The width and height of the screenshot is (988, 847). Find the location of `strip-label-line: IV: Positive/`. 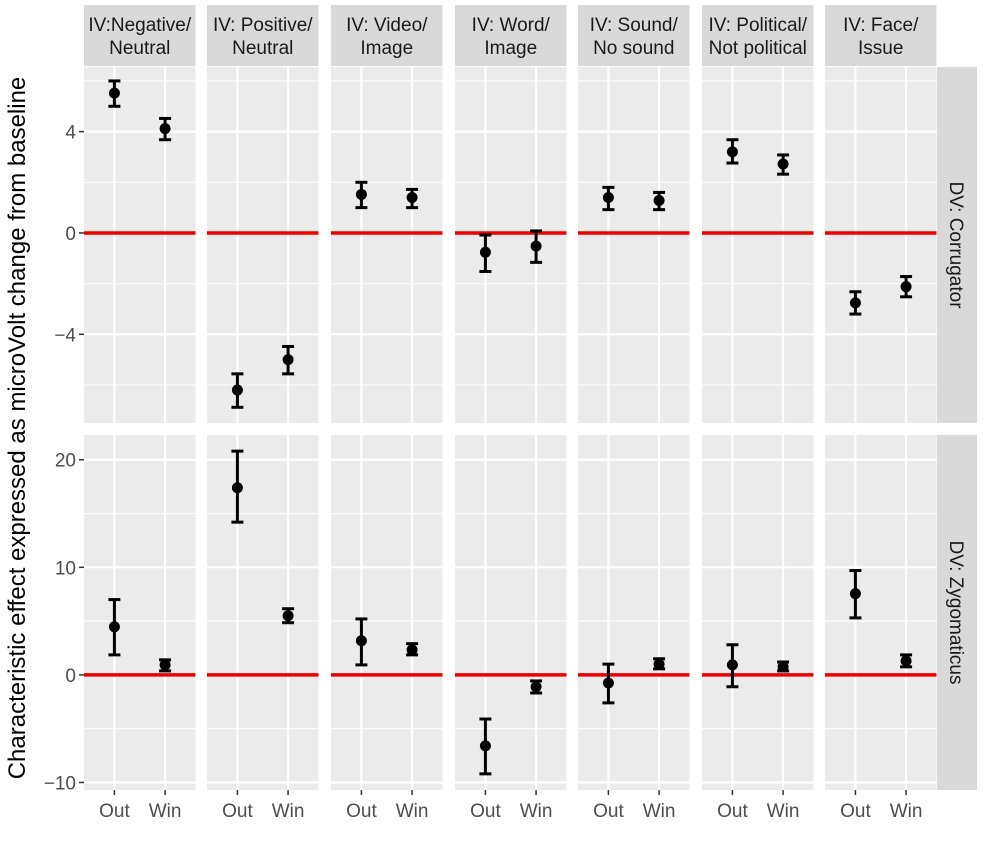

strip-label-line: IV: Positive/ is located at coordinates (263, 25).